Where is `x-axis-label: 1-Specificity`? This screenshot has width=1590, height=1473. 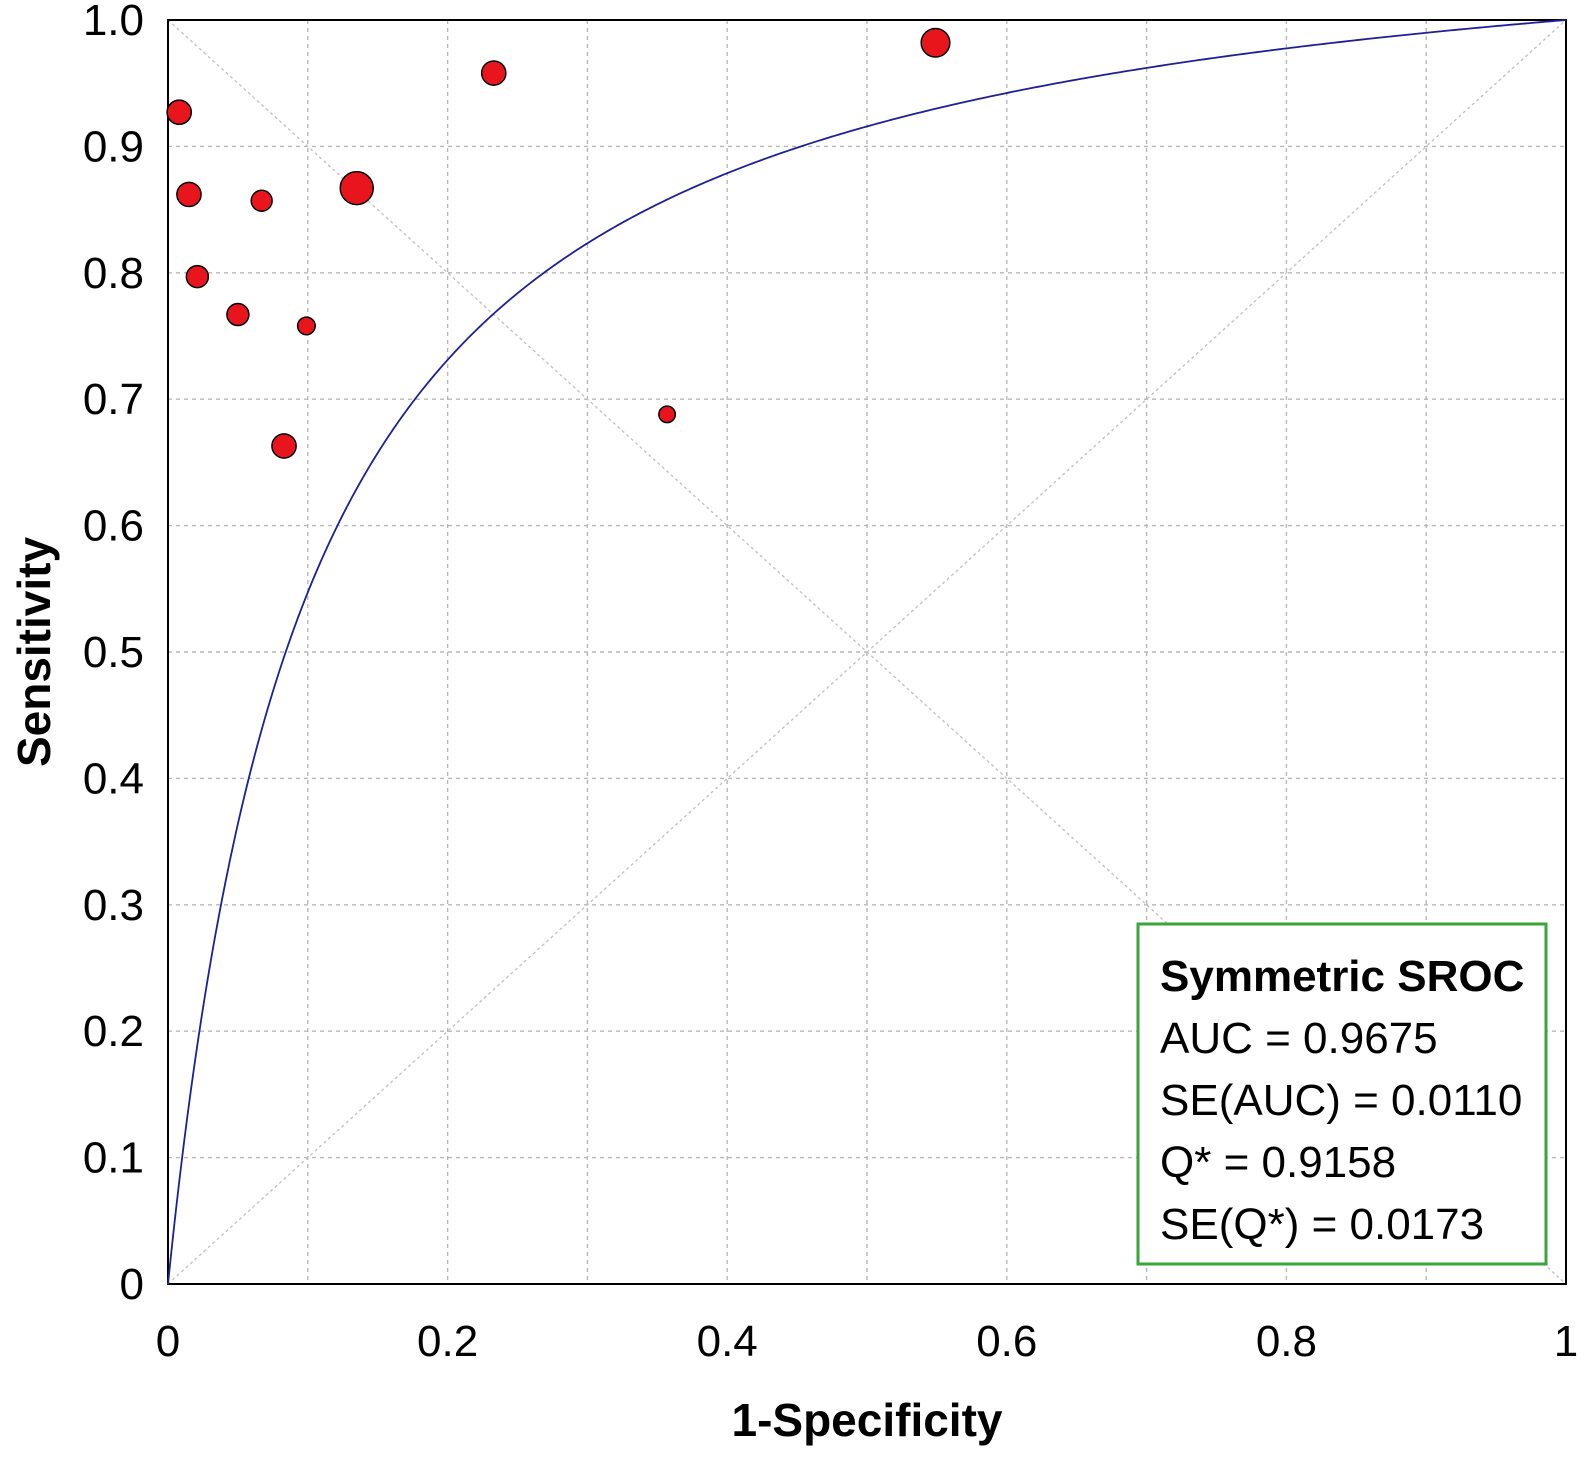
x-axis-label: 1-Specificity is located at coordinates (867, 1420).